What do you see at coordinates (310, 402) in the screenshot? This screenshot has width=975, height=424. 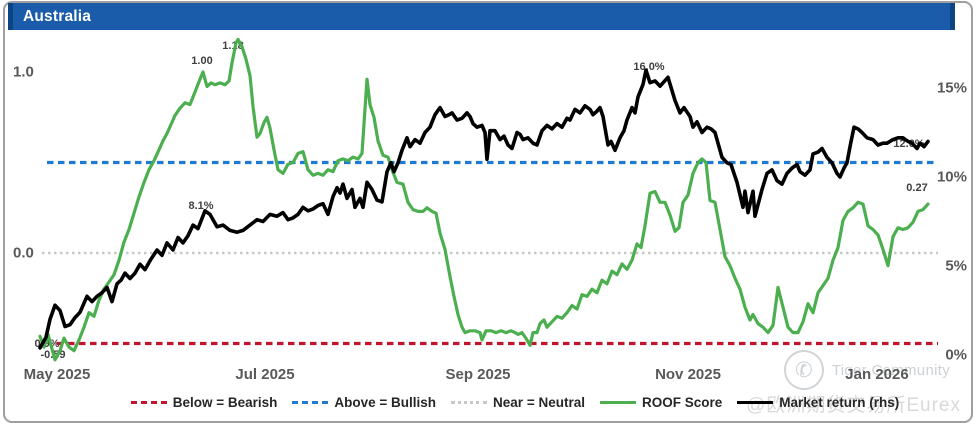 I see `legend-swatch-above-bullish` at bounding box center [310, 402].